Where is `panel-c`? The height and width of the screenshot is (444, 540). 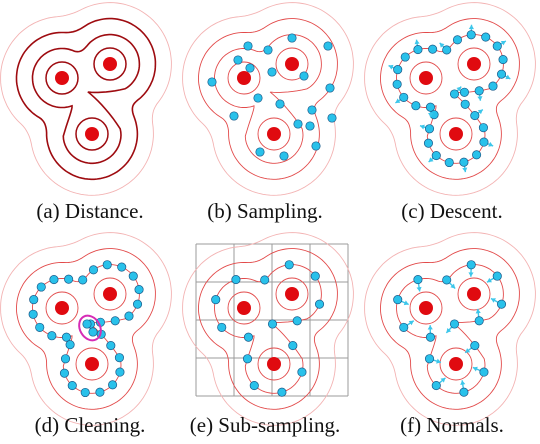
panel-c is located at coordinates (450, 99).